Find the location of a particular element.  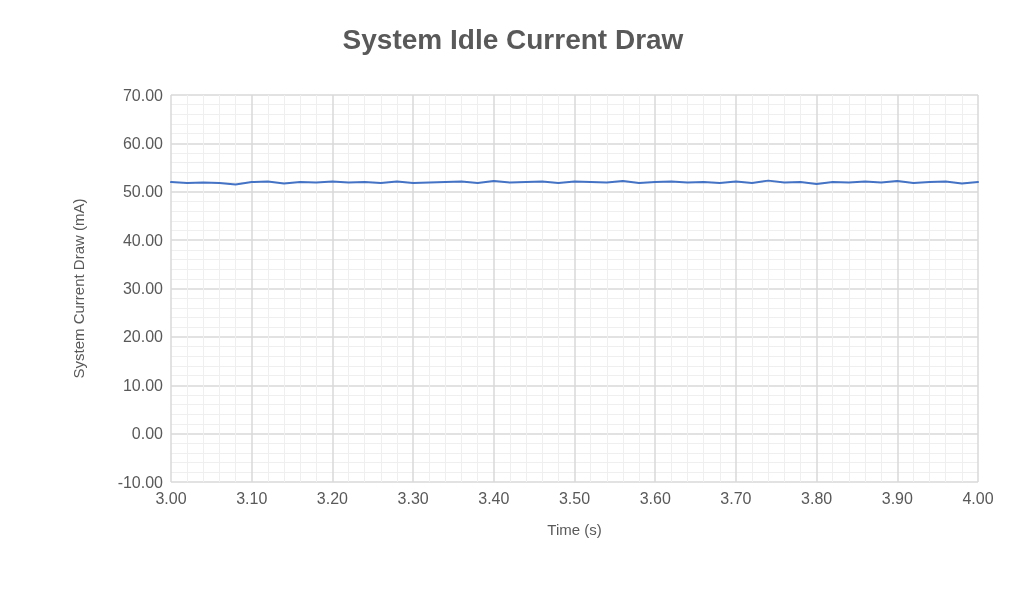

y-tick-label: 10.00 is located at coordinates (143, 385).